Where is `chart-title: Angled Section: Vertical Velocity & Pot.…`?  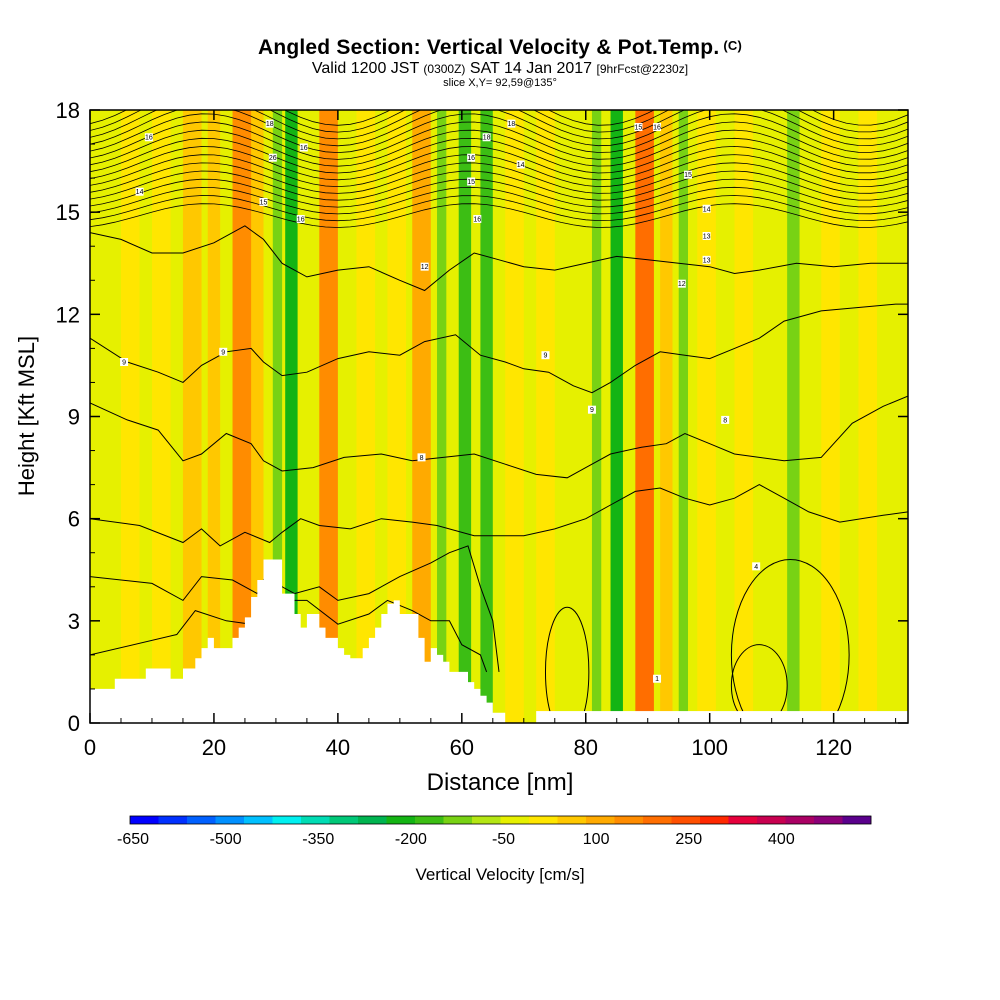 chart-title: Angled Section: Vertical Velocity & Pot.… is located at coordinates (500, 48).